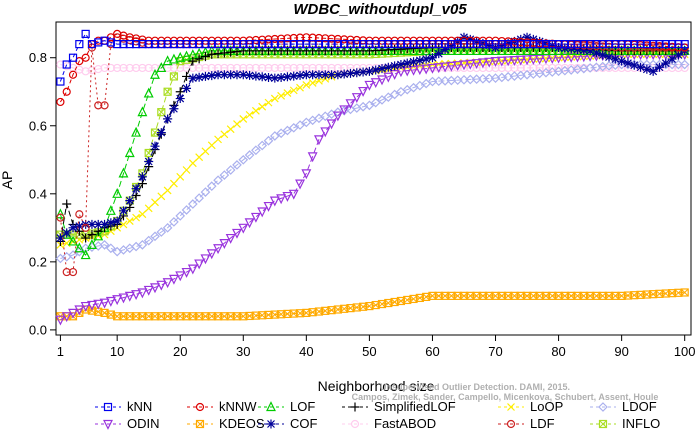 This screenshot has width=698, height=434. Describe the element at coordinates (286, 406) in the screenshot. I see `legend-item-lof: LOF` at that location.